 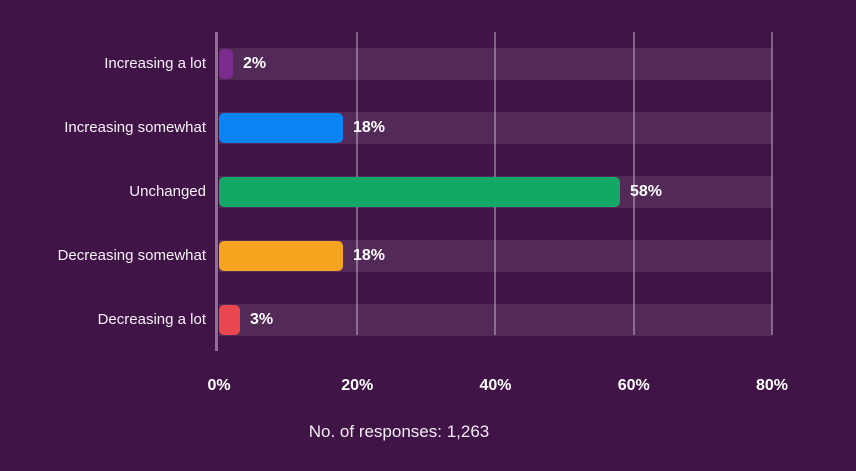 I want to click on chart-row: Increasing somewhat 18%, so click(x=428, y=128).